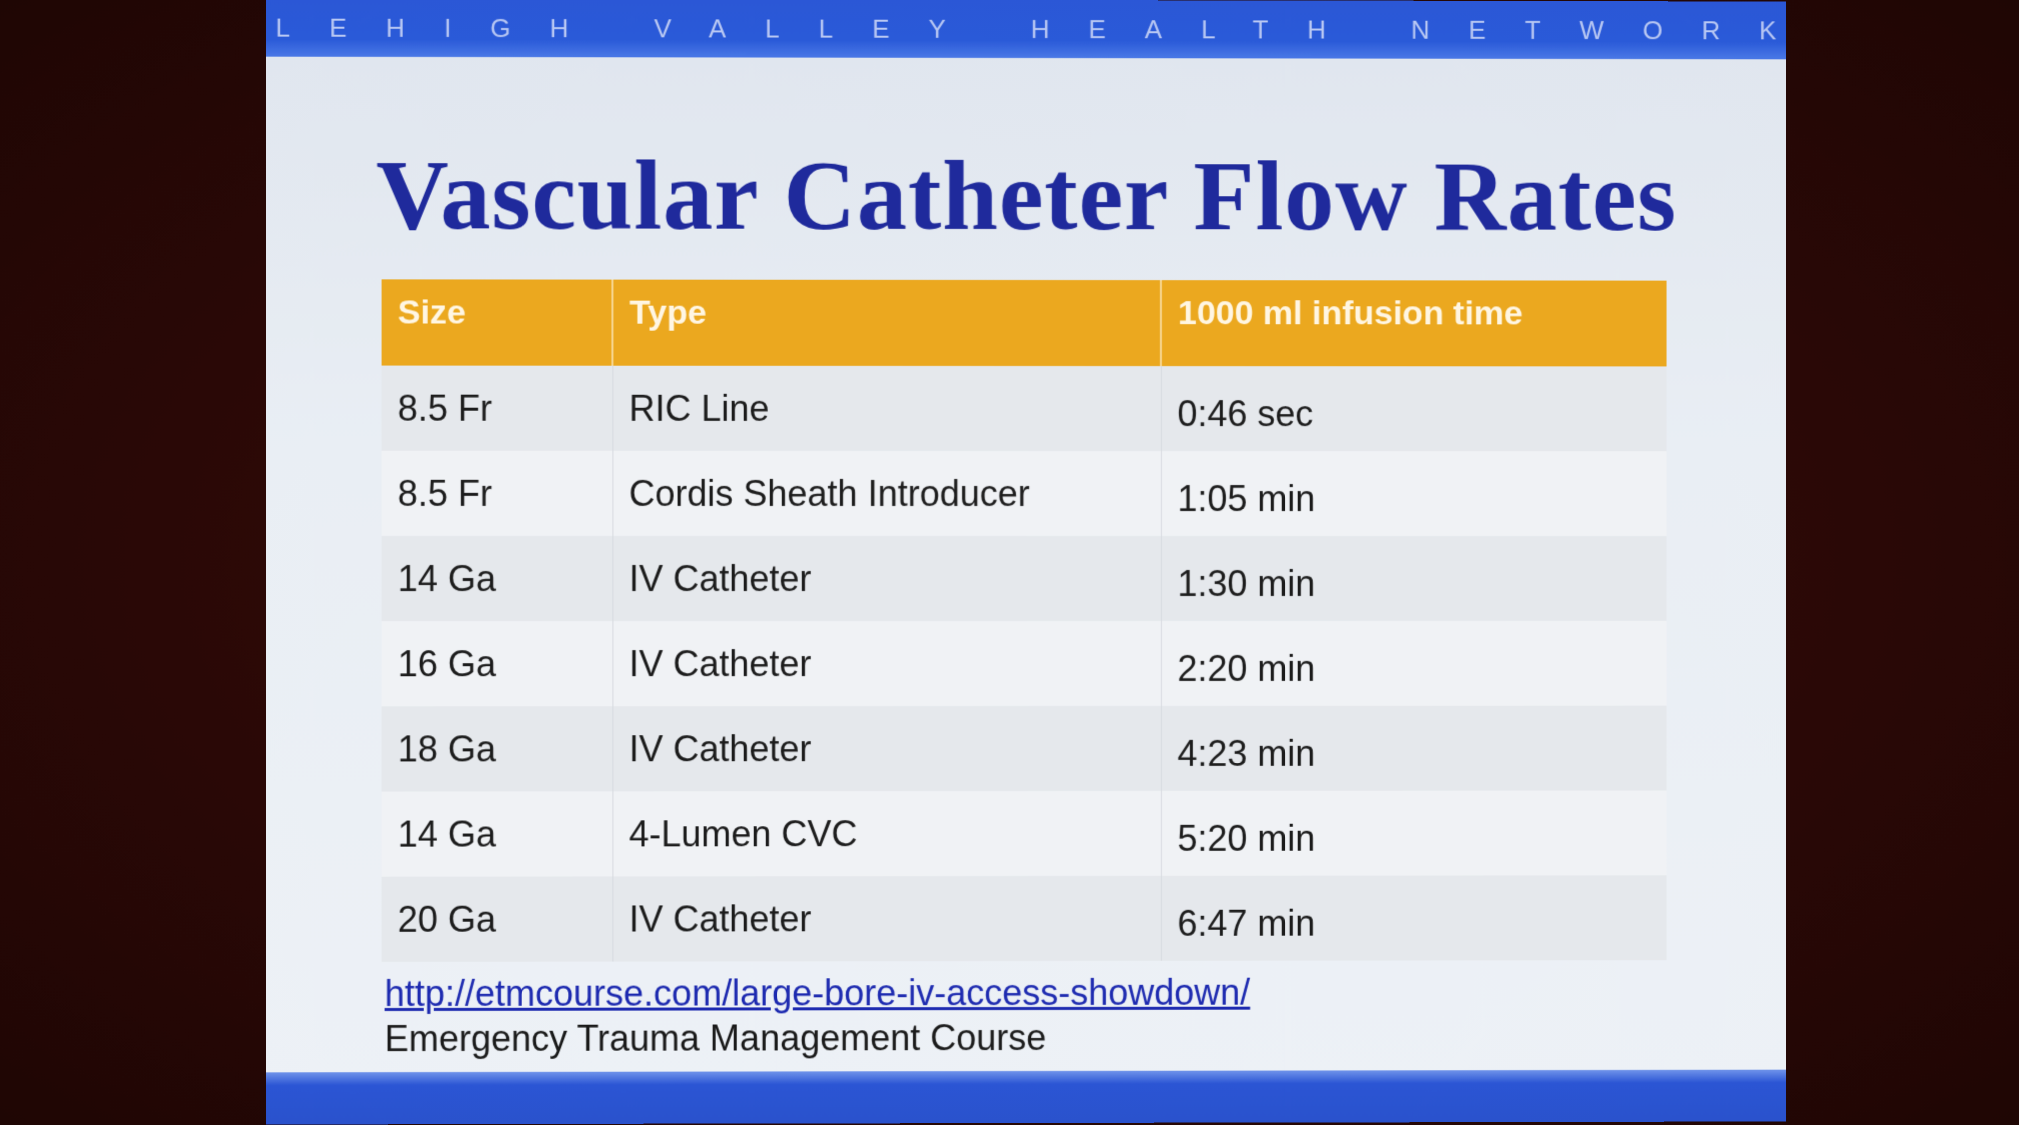  What do you see at coordinates (716, 1038) in the screenshot?
I see `source-name: Emergency Trauma Management Course` at bounding box center [716, 1038].